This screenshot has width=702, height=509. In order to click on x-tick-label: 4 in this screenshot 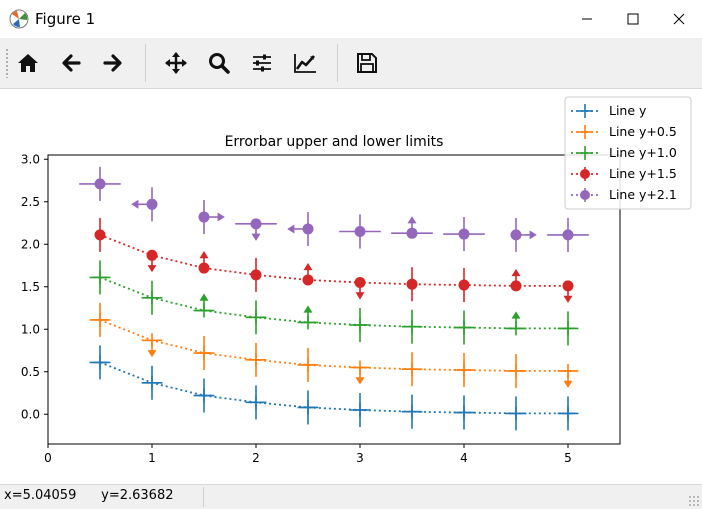, I will do `click(464, 458)`.